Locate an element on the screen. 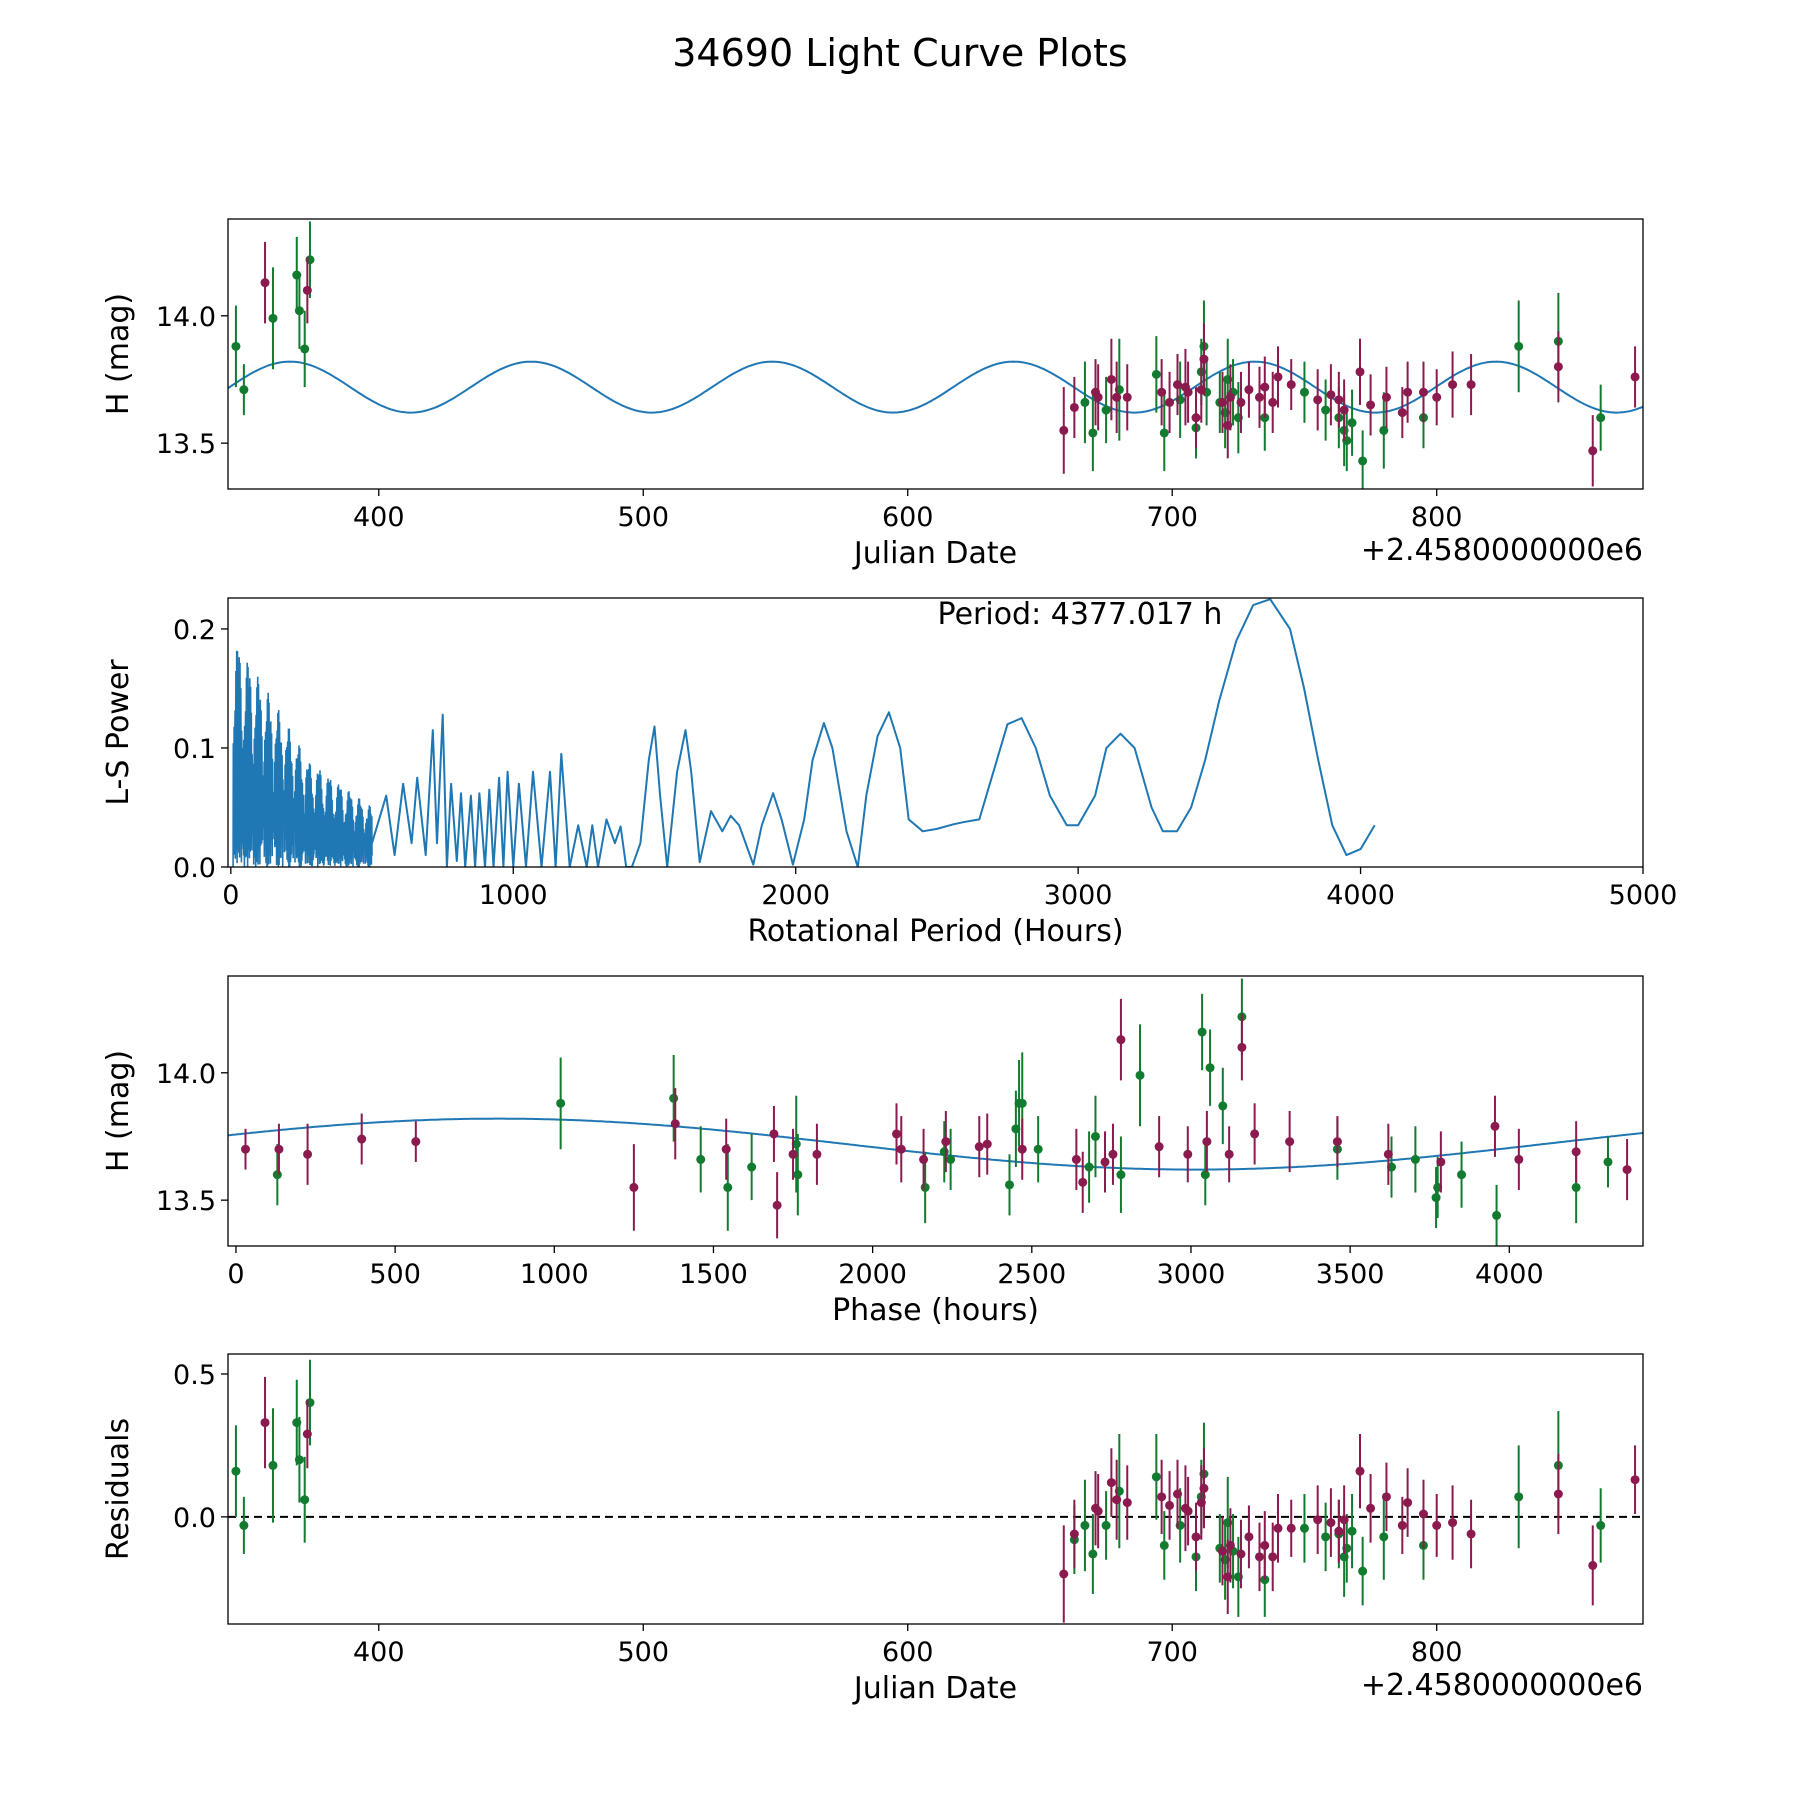 This screenshot has height=1800, width=1800. phase-folded-ytick-label: 14.0 is located at coordinates (186, 1074).